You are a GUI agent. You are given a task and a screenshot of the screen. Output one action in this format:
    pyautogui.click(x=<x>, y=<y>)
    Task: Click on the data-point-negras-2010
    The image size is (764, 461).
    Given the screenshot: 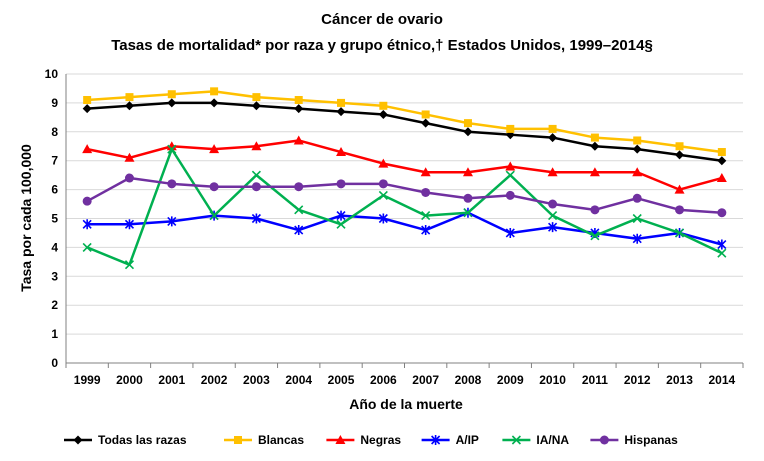 What is the action you would take?
    pyautogui.click(x=552, y=172)
    